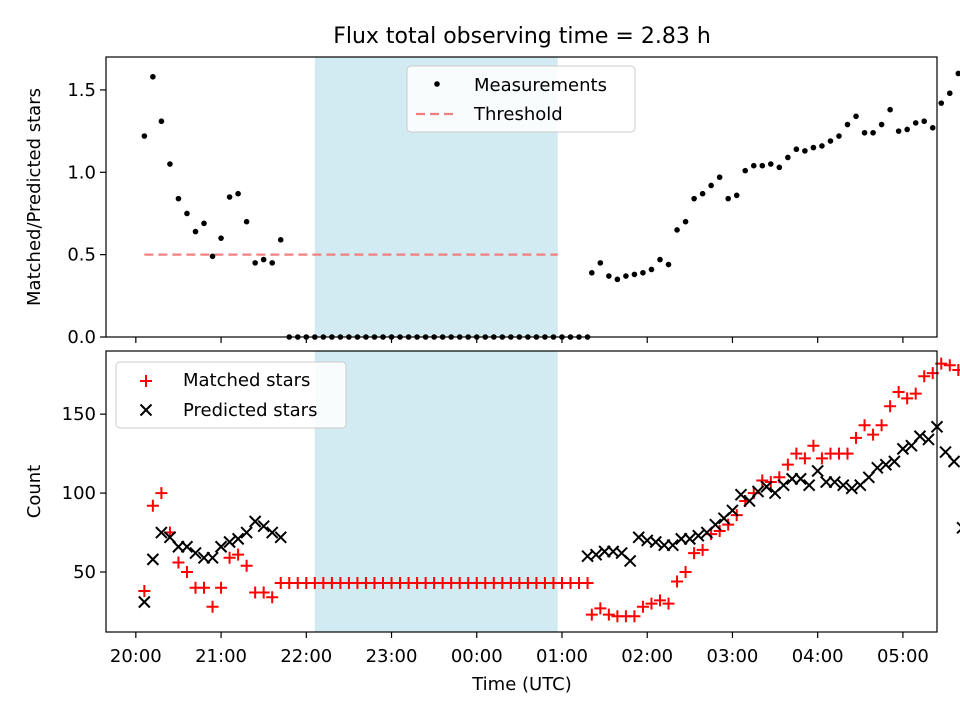 The image size is (960, 720). What do you see at coordinates (146, 410) in the screenshot?
I see `legend-marker-predicted` at bounding box center [146, 410].